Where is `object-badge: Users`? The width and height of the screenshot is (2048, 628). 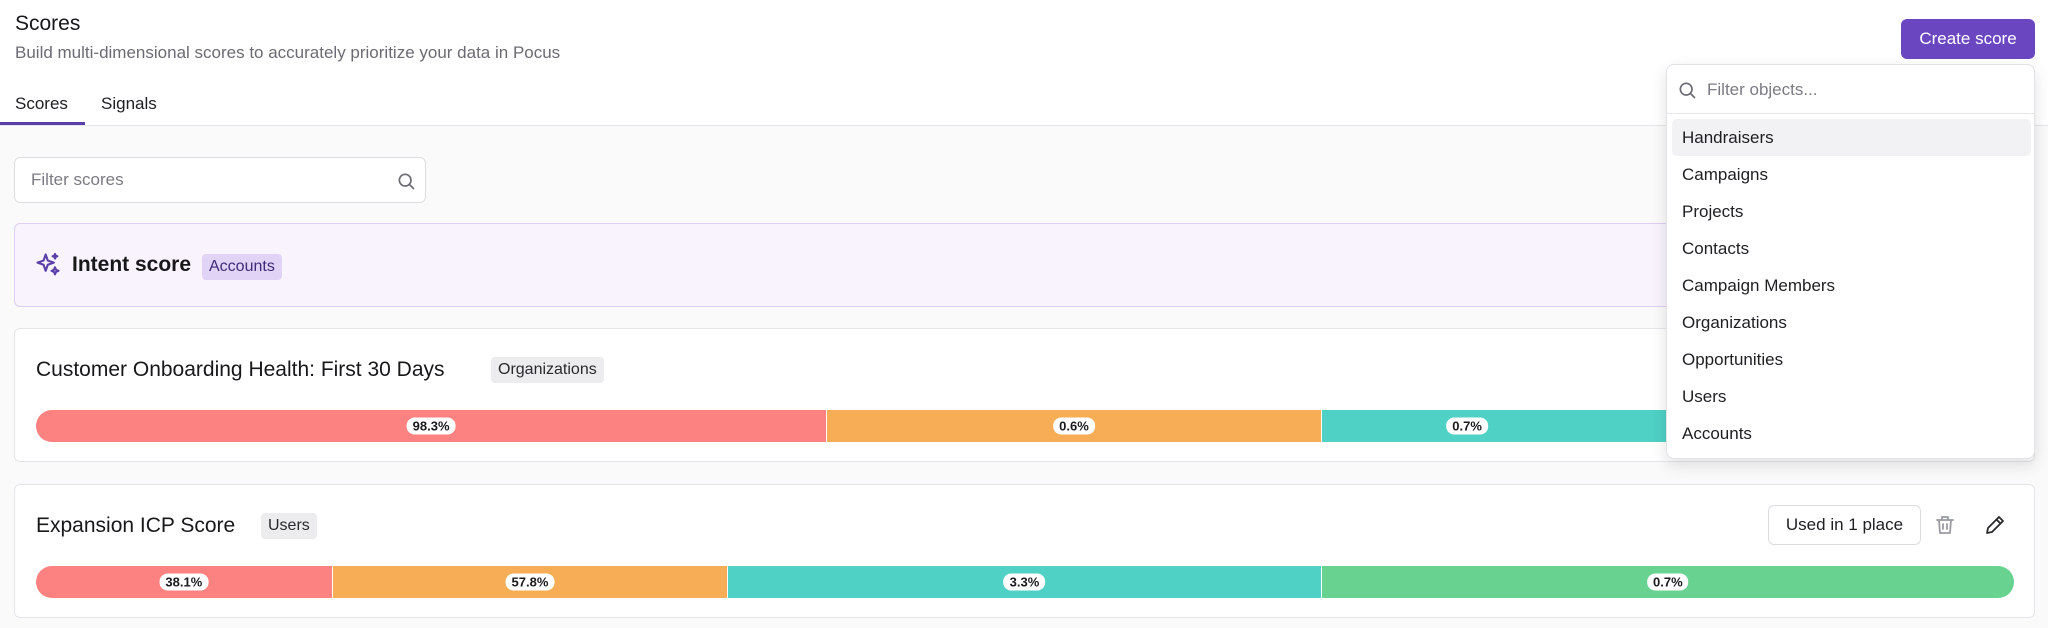
object-badge: Users is located at coordinates (289, 526).